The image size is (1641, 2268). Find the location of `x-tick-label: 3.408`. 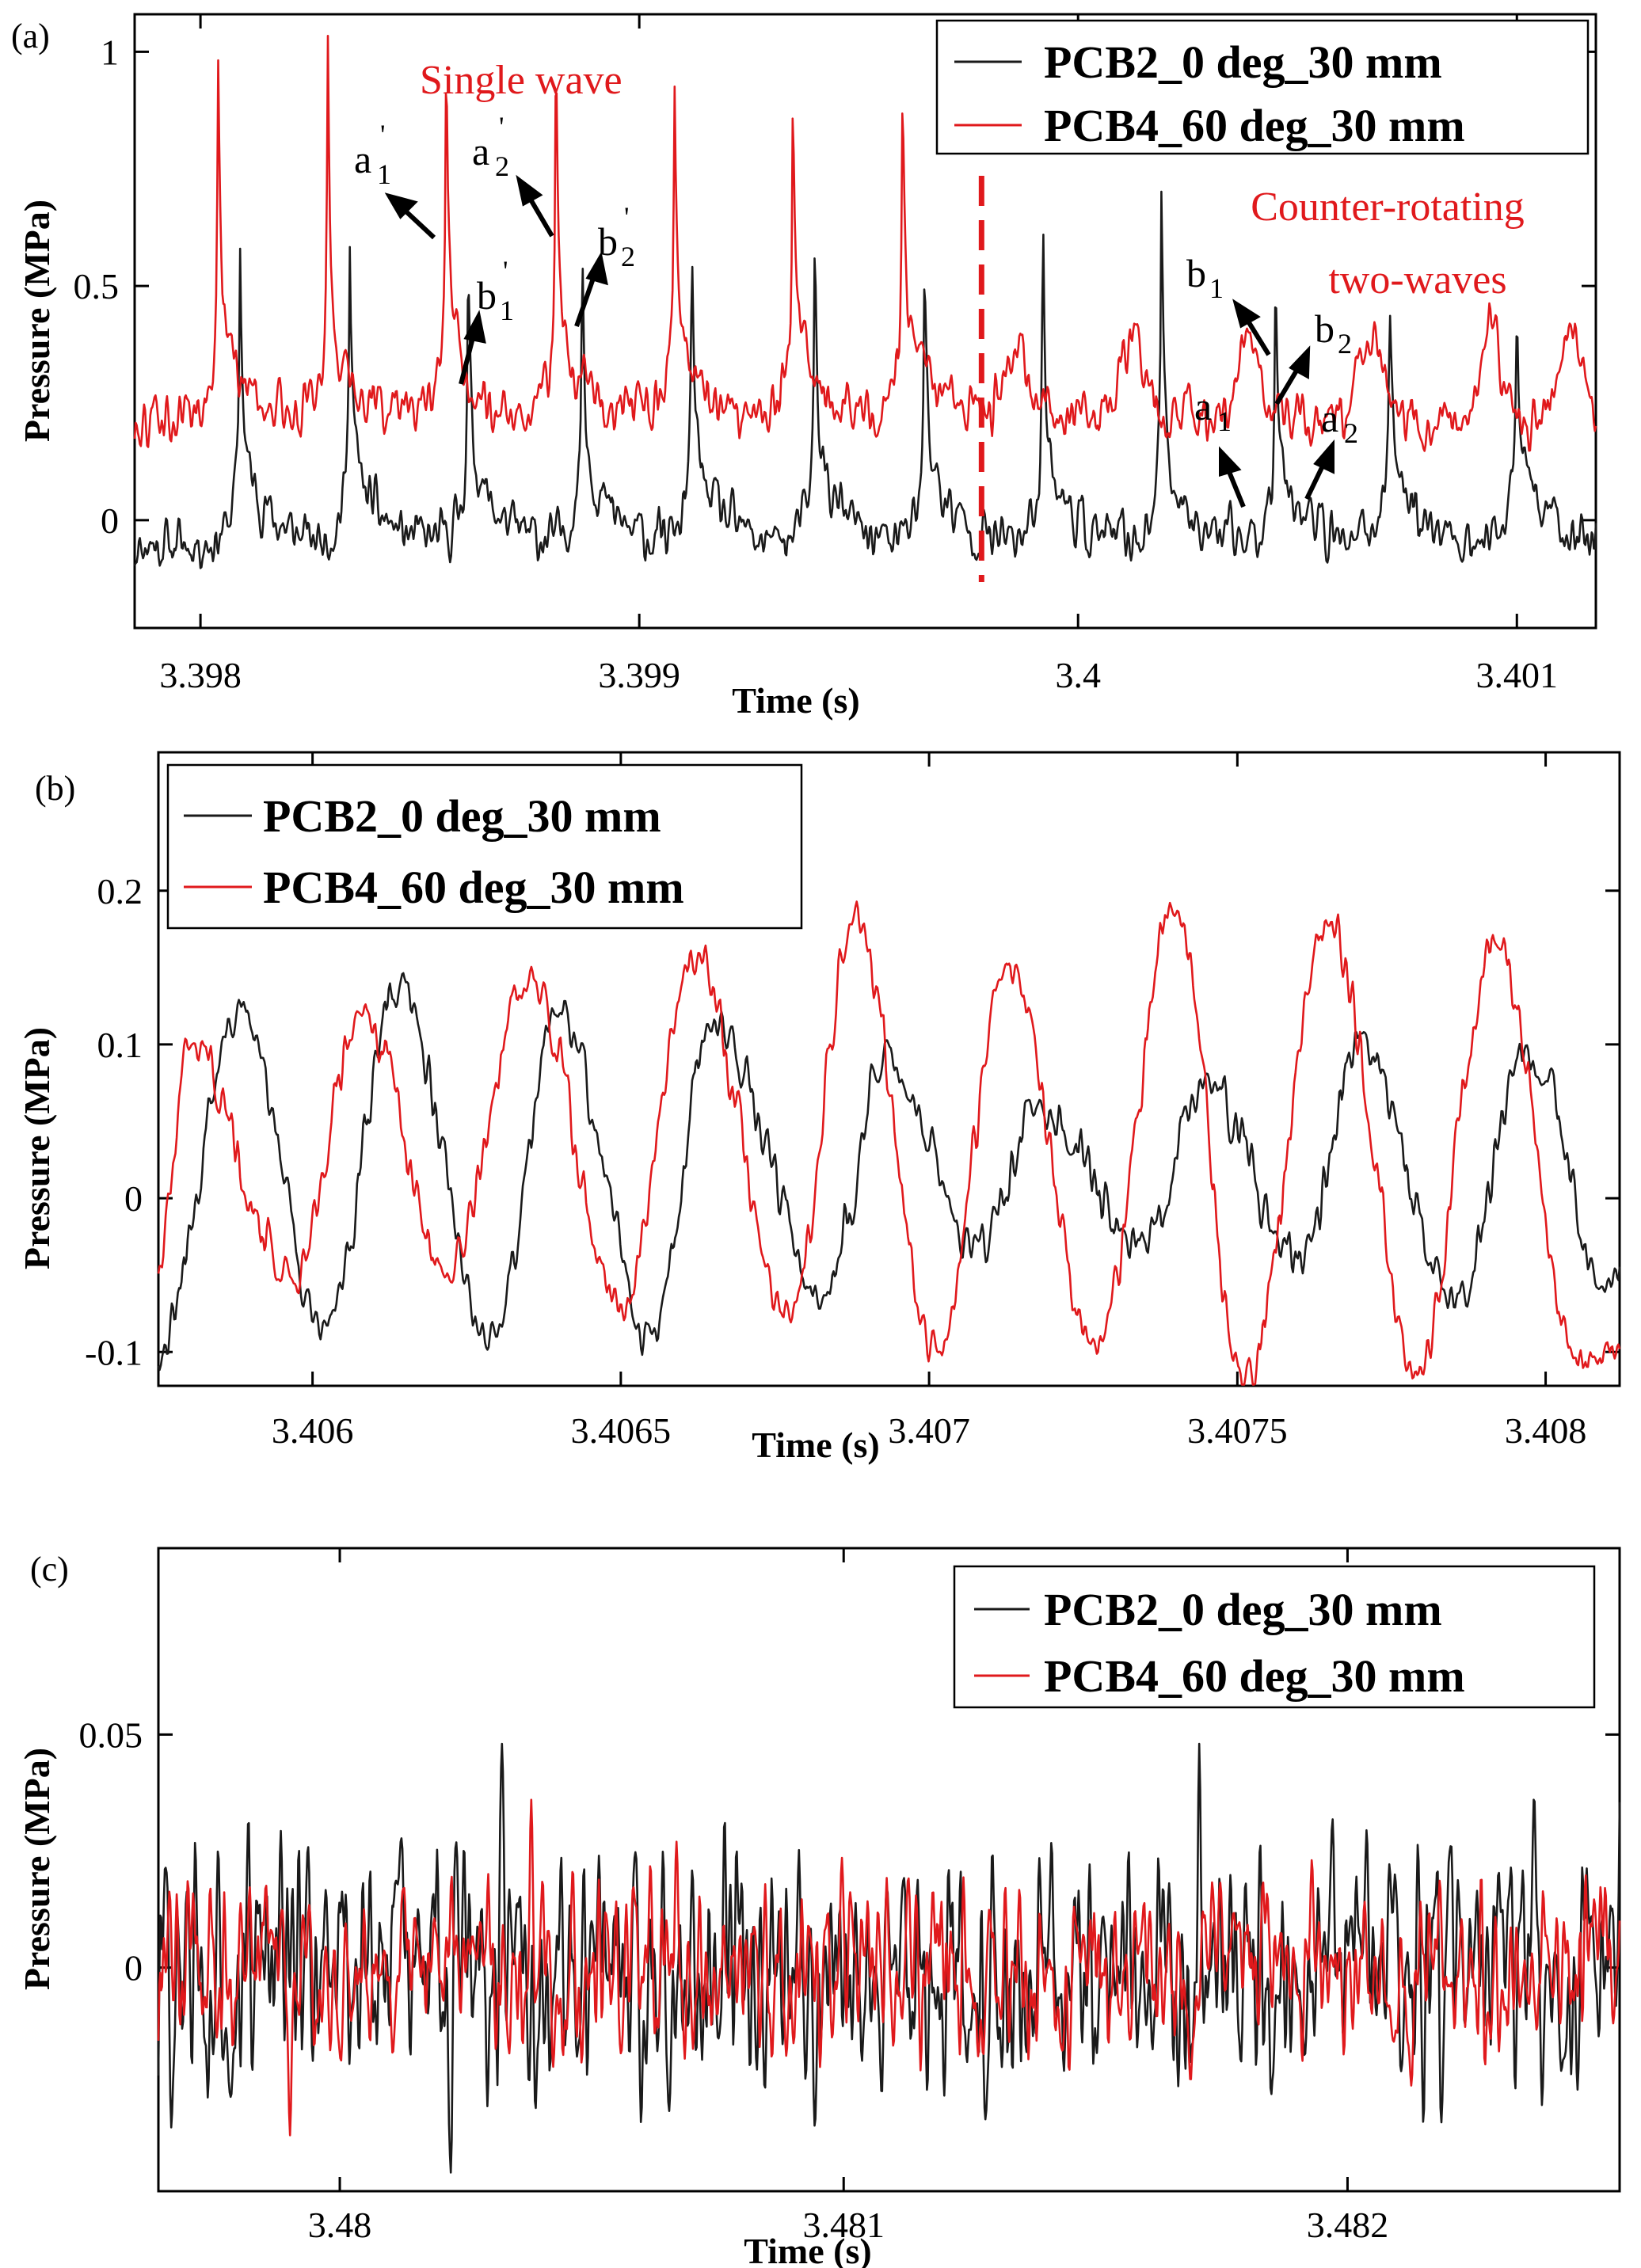

x-tick-label: 3.408 is located at coordinates (1546, 1430).